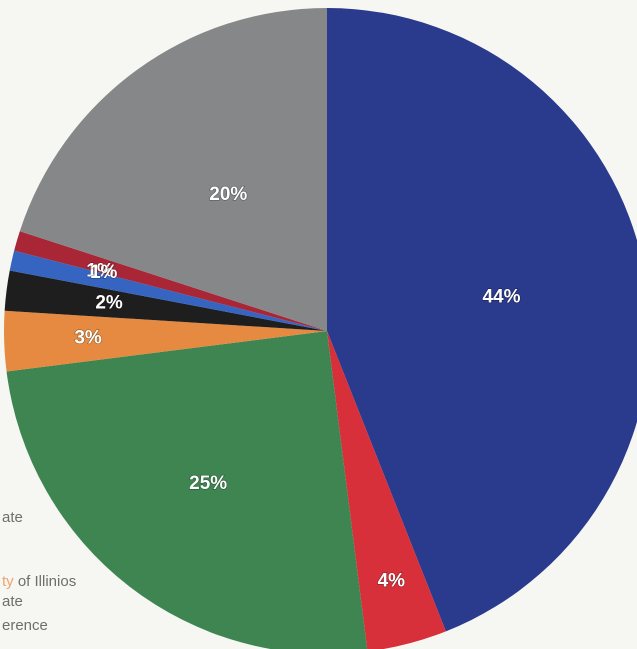  Describe the element at coordinates (88, 338) in the screenshot. I see `pie-slice-label-4: 3%` at that location.